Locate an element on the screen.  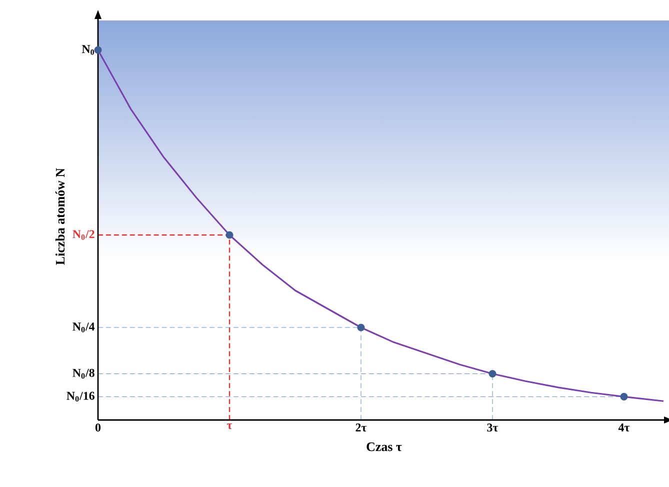
ref-line-label: N$_{0}$/2 is located at coordinates (83, 235).